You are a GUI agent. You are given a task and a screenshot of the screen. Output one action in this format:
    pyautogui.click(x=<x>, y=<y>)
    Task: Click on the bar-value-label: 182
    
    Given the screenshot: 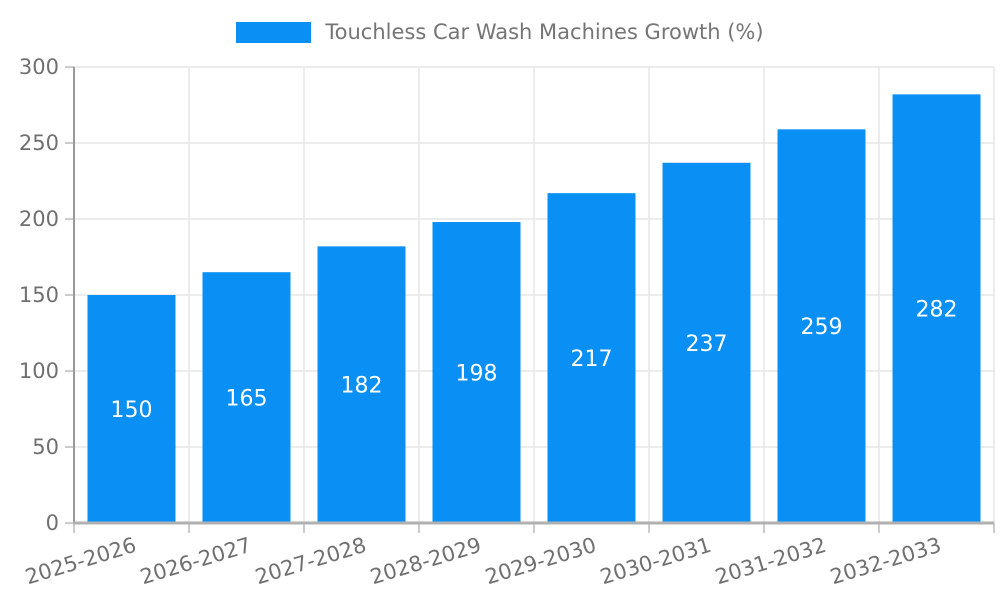 What is the action you would take?
    pyautogui.click(x=362, y=386)
    